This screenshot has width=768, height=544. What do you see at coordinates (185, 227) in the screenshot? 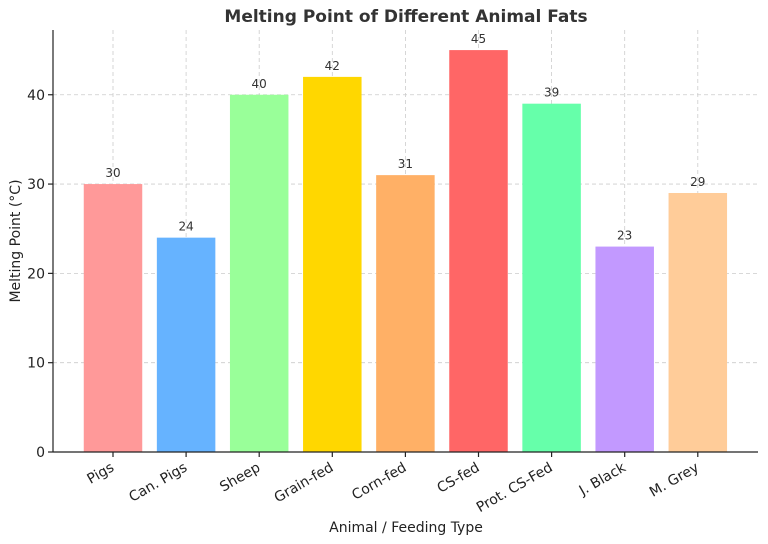
I see `data-label: 24` at bounding box center [185, 227].